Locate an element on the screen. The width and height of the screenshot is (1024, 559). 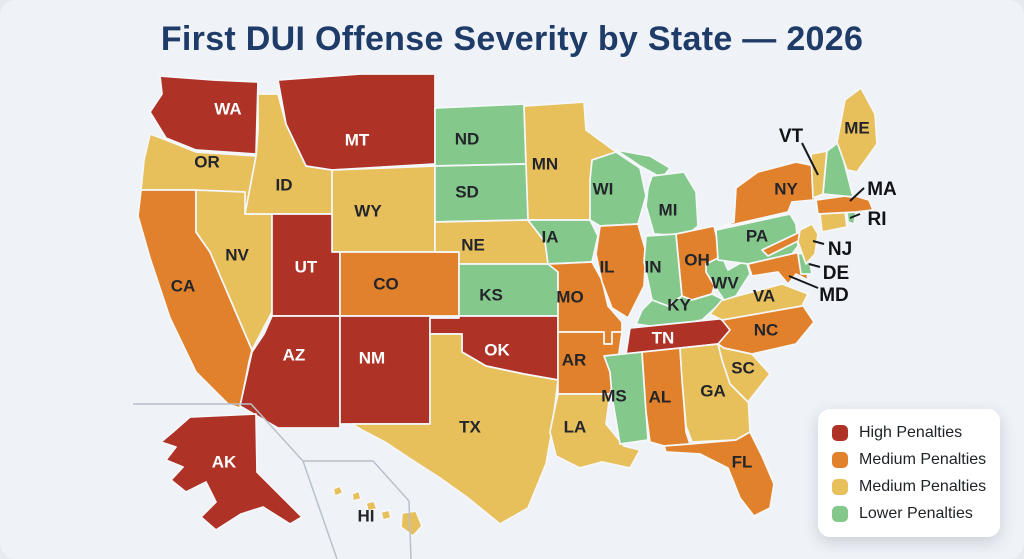
legend-swatch-medium_yellow is located at coordinates (840, 487).